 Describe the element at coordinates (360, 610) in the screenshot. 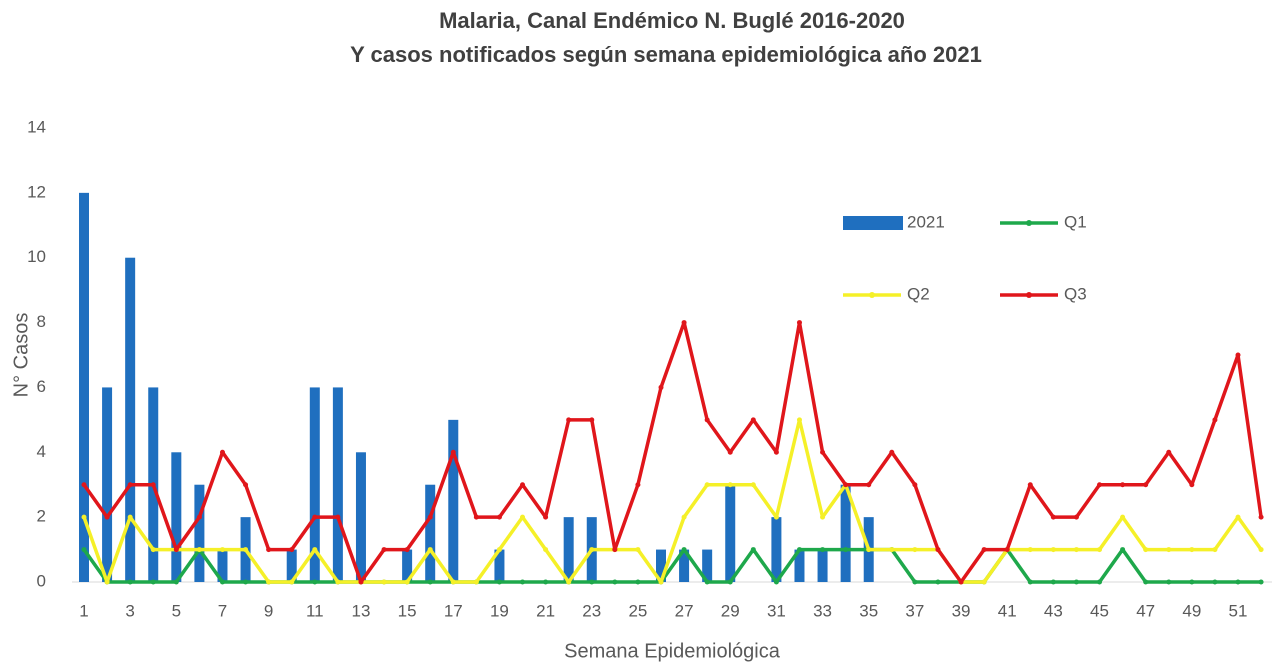

I see `x-tick-label: 13` at that location.